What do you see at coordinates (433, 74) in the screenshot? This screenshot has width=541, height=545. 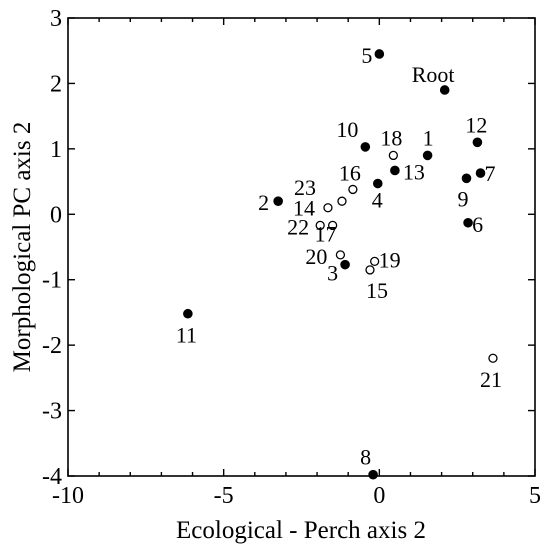 I see `data-point-label: Root` at bounding box center [433, 74].